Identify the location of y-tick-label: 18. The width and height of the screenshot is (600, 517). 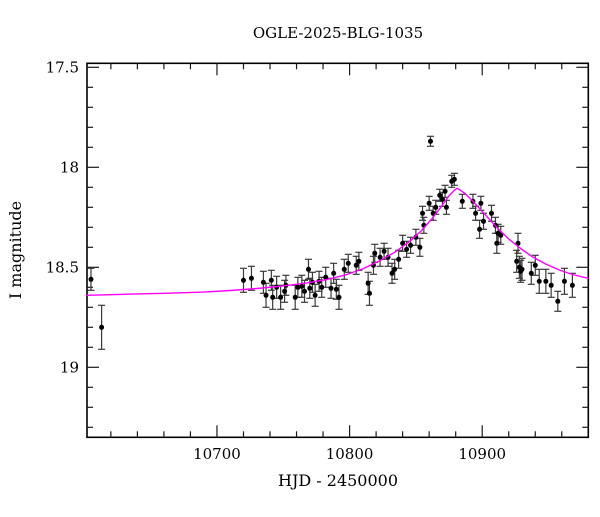
(69, 167).